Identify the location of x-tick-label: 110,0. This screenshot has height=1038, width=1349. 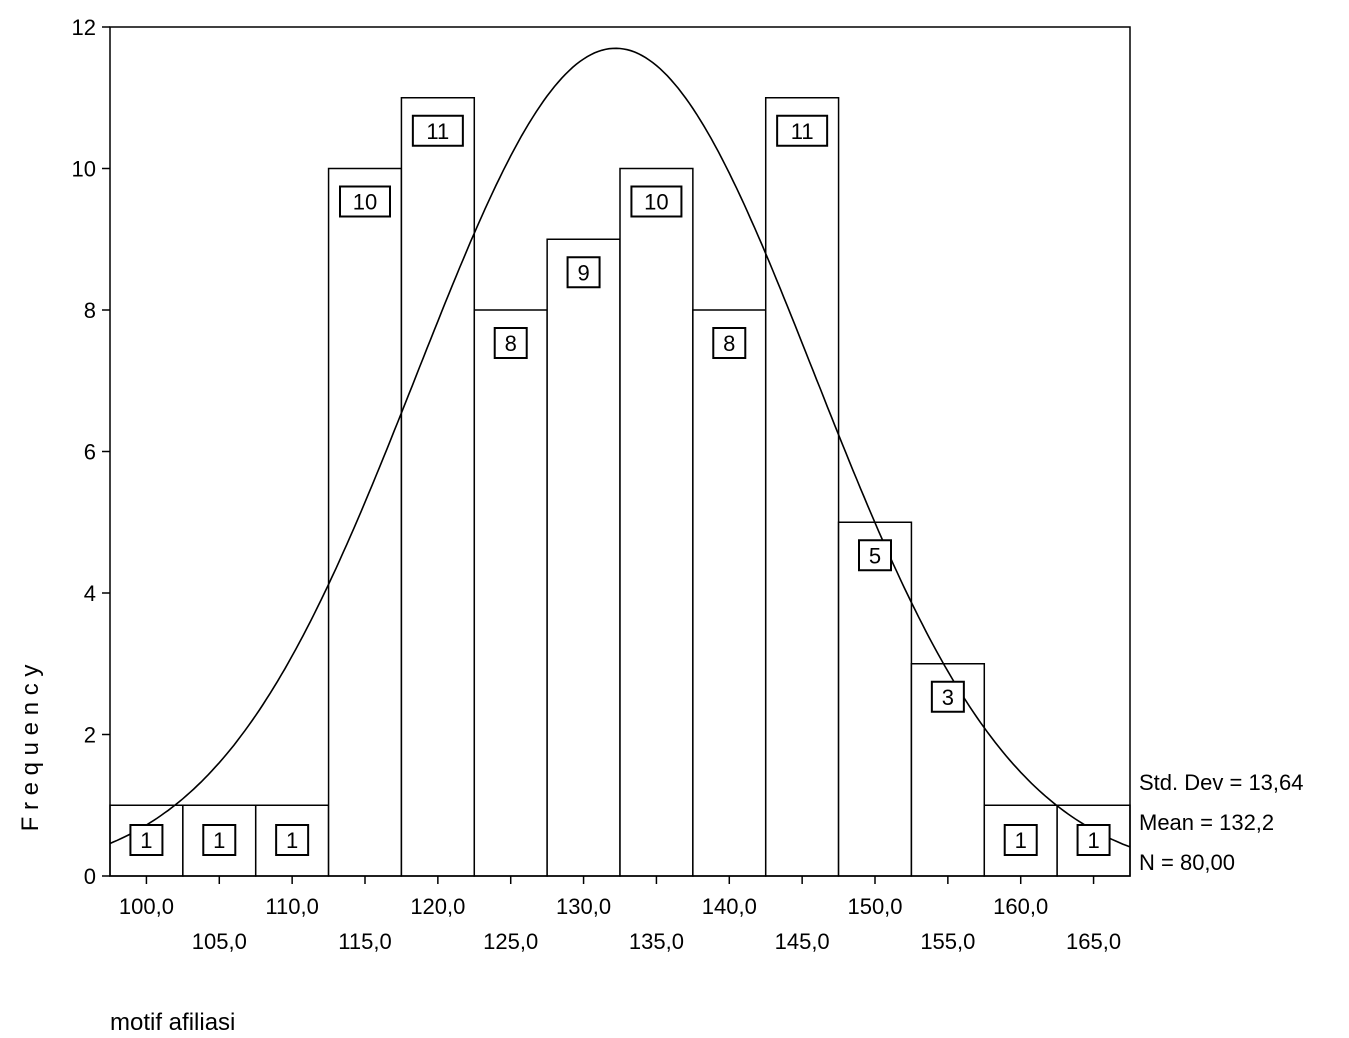
(291, 906).